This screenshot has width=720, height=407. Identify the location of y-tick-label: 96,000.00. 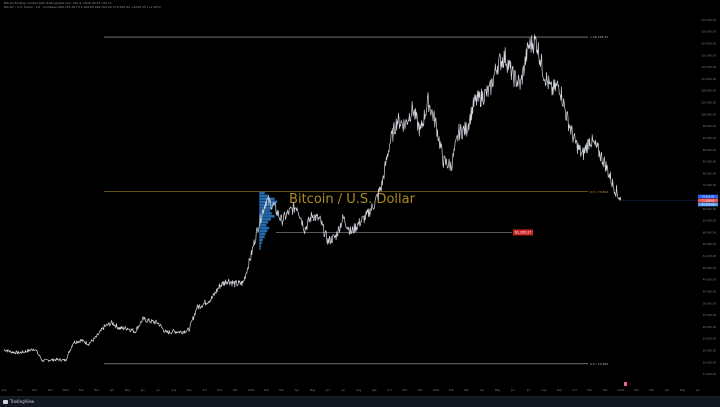
(710, 126).